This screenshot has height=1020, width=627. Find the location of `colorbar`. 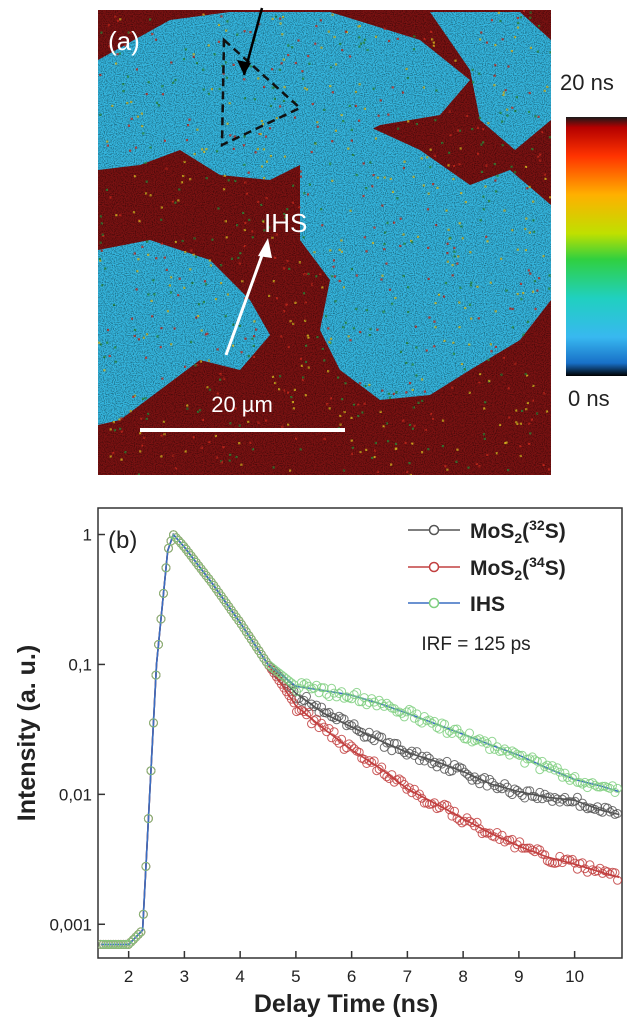

colorbar is located at coordinates (596, 246).